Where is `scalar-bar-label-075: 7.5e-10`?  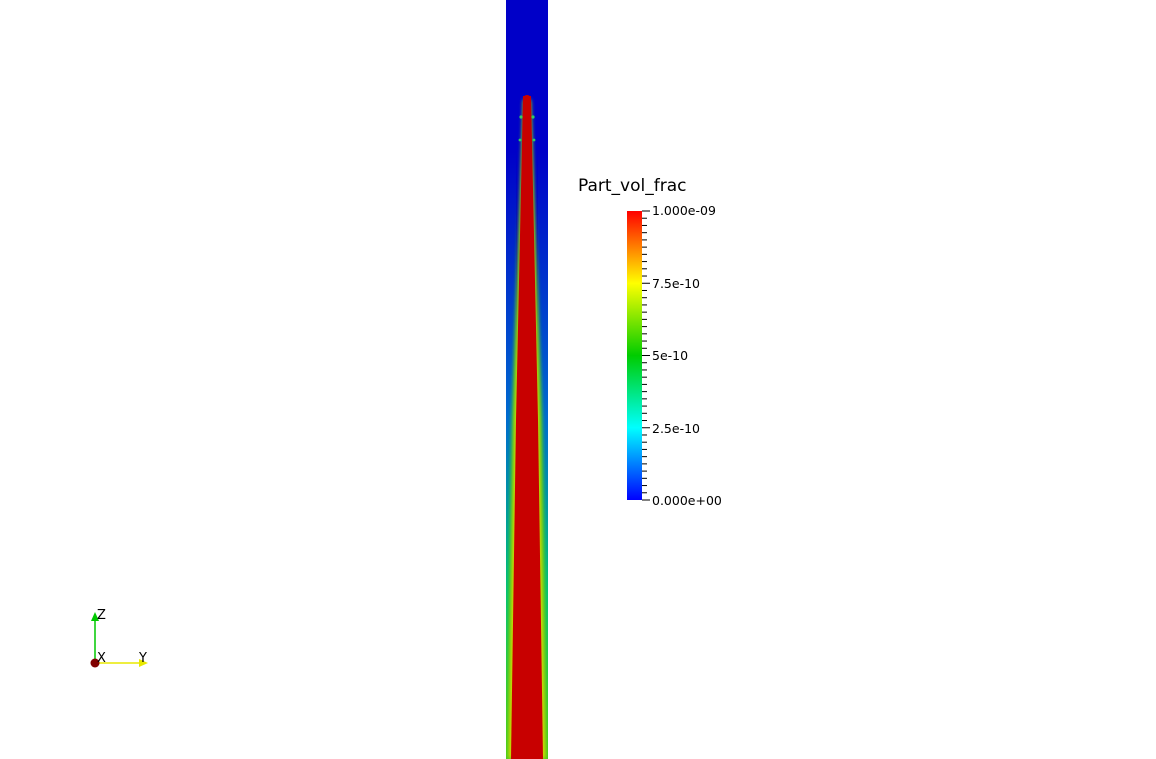
scalar-bar-label-075: 7.5e-10 is located at coordinates (676, 283).